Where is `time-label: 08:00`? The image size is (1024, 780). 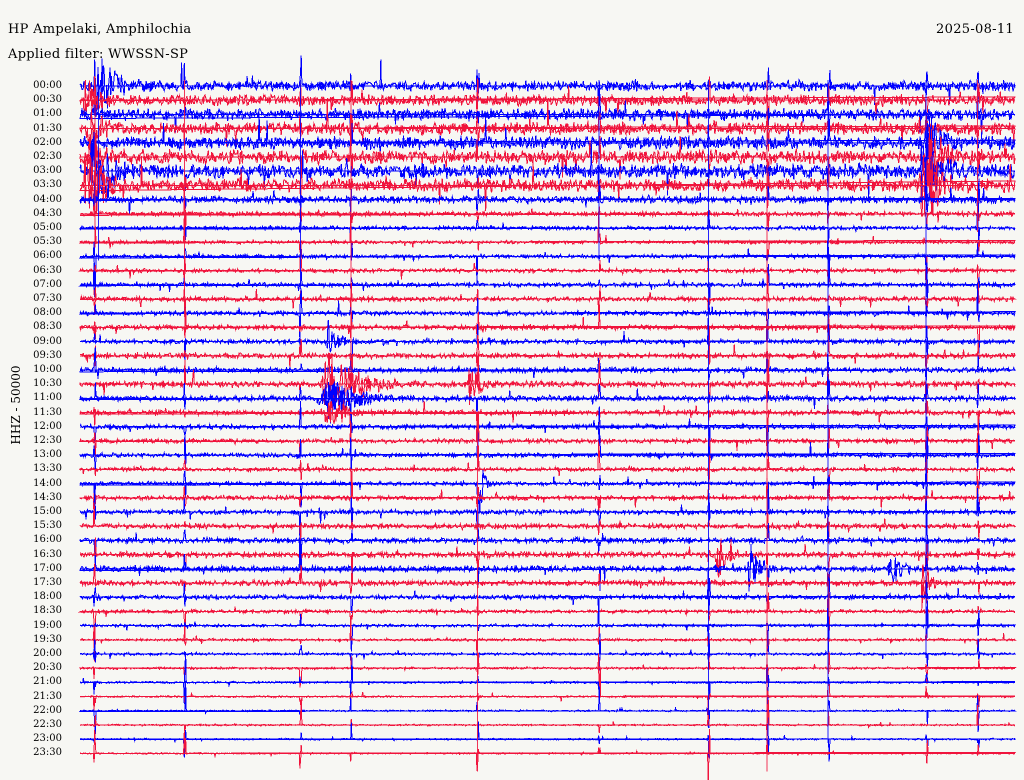 time-label: 08:00 is located at coordinates (47, 313).